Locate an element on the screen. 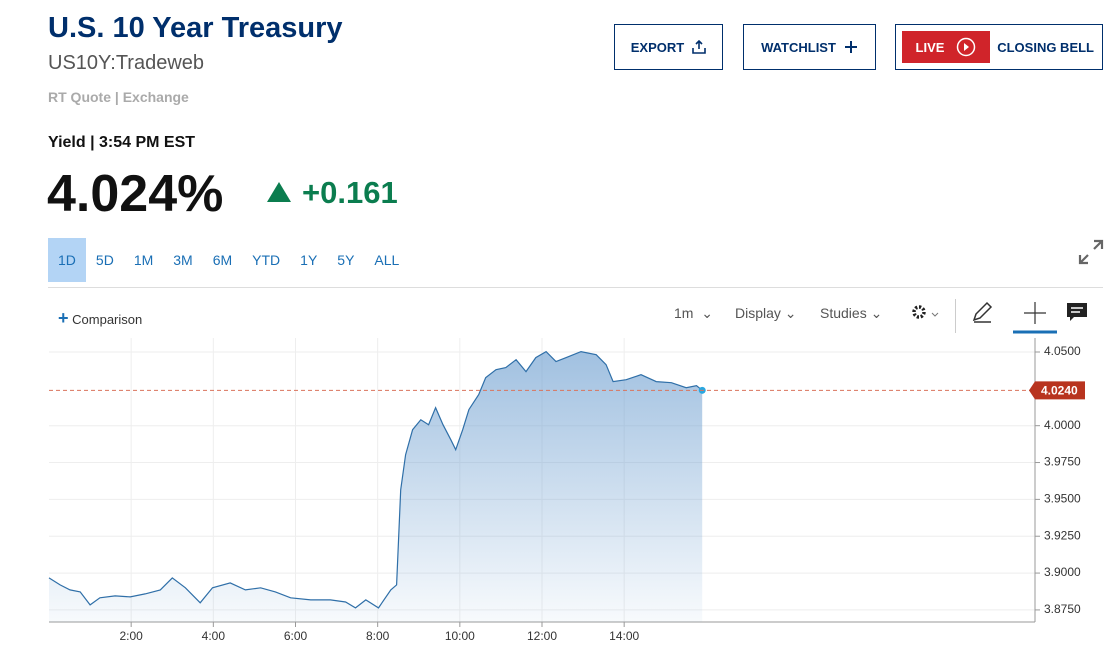 This screenshot has width=1113, height=654. watchlist-button: WATCHLIST is located at coordinates (809, 47).